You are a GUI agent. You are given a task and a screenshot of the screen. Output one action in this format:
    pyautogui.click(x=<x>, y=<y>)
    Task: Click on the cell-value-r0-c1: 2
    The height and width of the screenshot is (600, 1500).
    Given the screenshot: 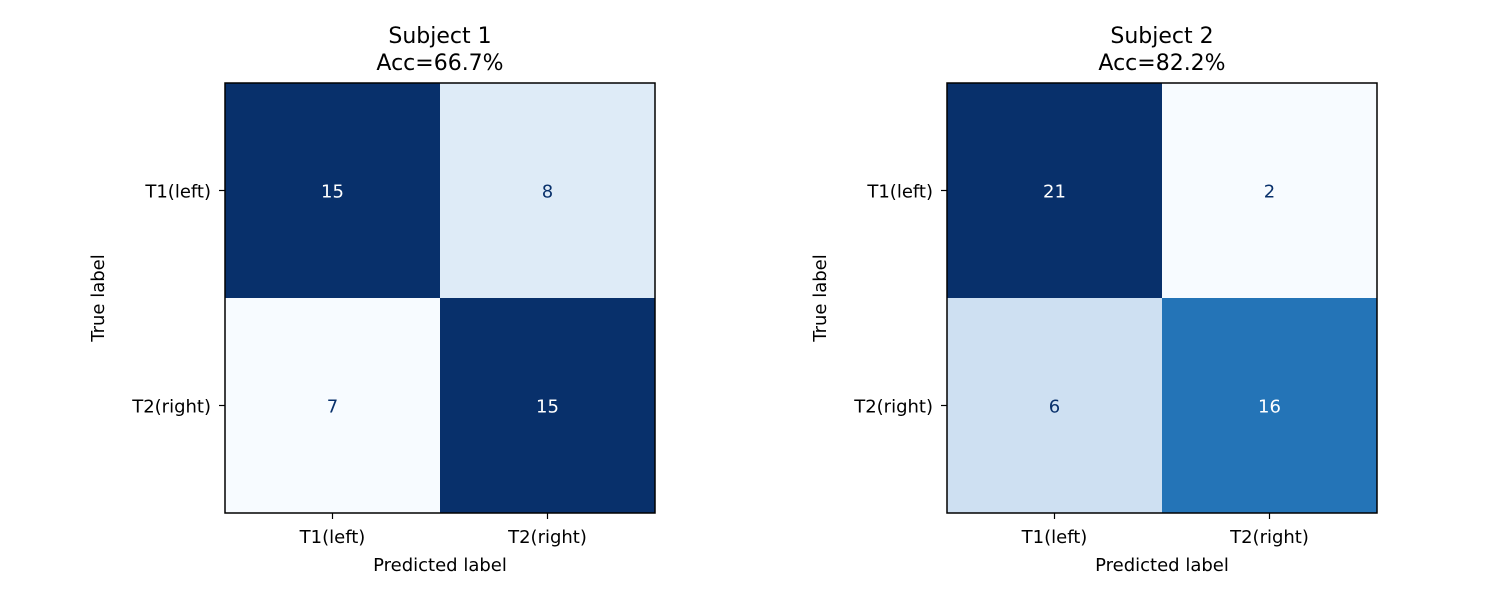 What is the action you would take?
    pyautogui.click(x=1269, y=192)
    